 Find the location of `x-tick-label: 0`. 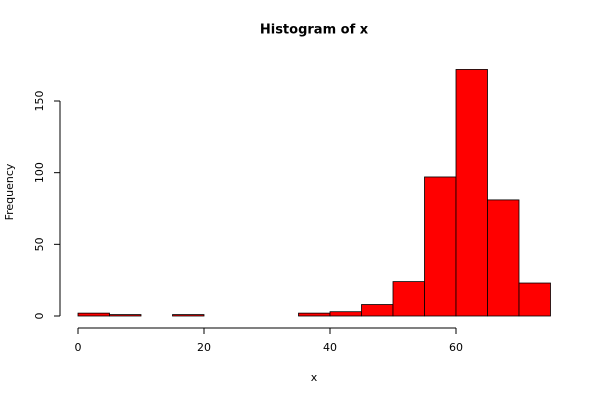

x-tick-label: 0 is located at coordinates (78, 347).